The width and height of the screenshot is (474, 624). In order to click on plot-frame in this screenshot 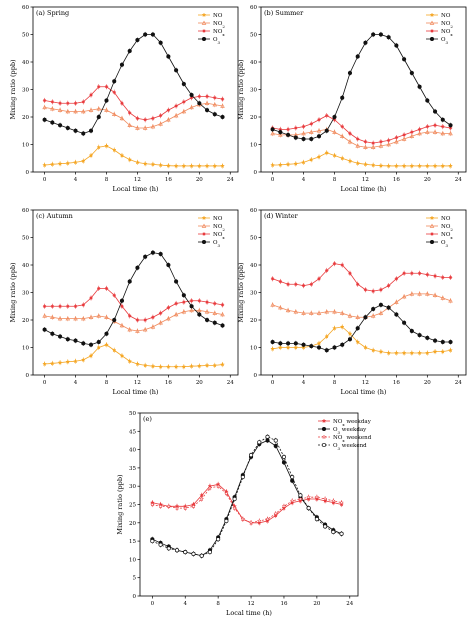, I will do `click(249, 504)`.